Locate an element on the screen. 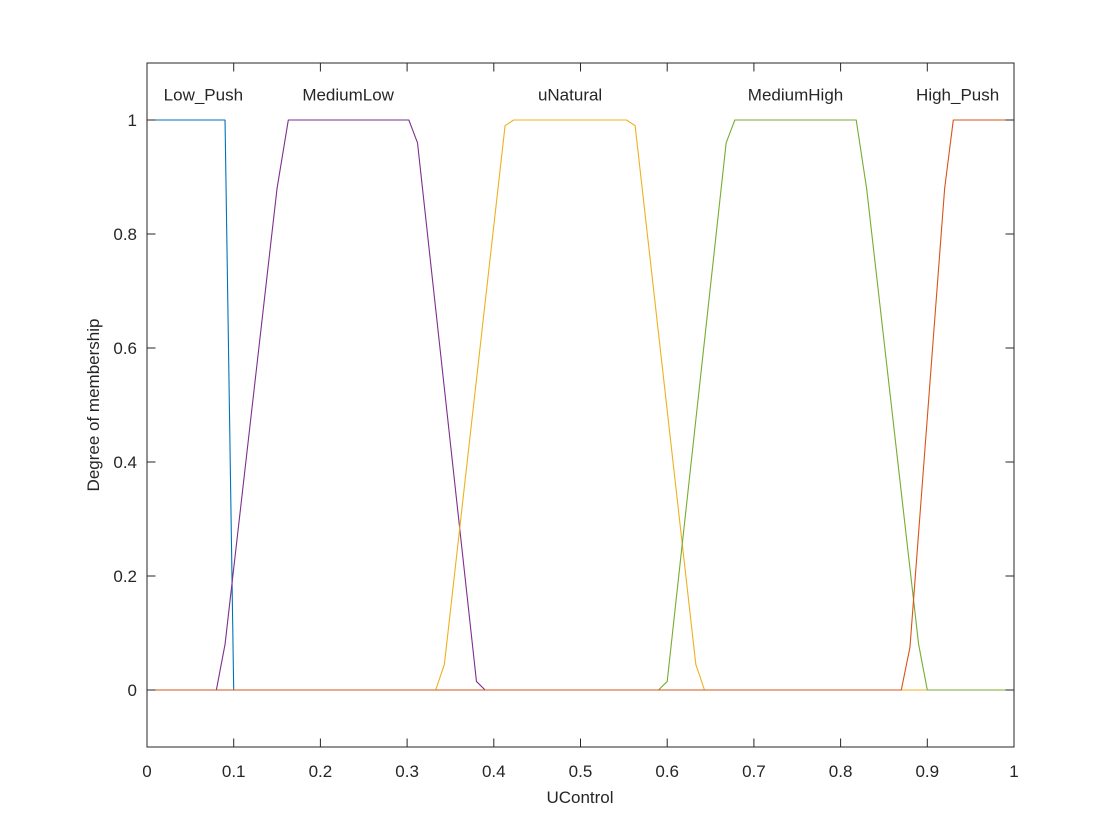 Image resolution: width=1120 pixels, height=840 pixels. x-tick-label: 0.1 is located at coordinates (234, 771).